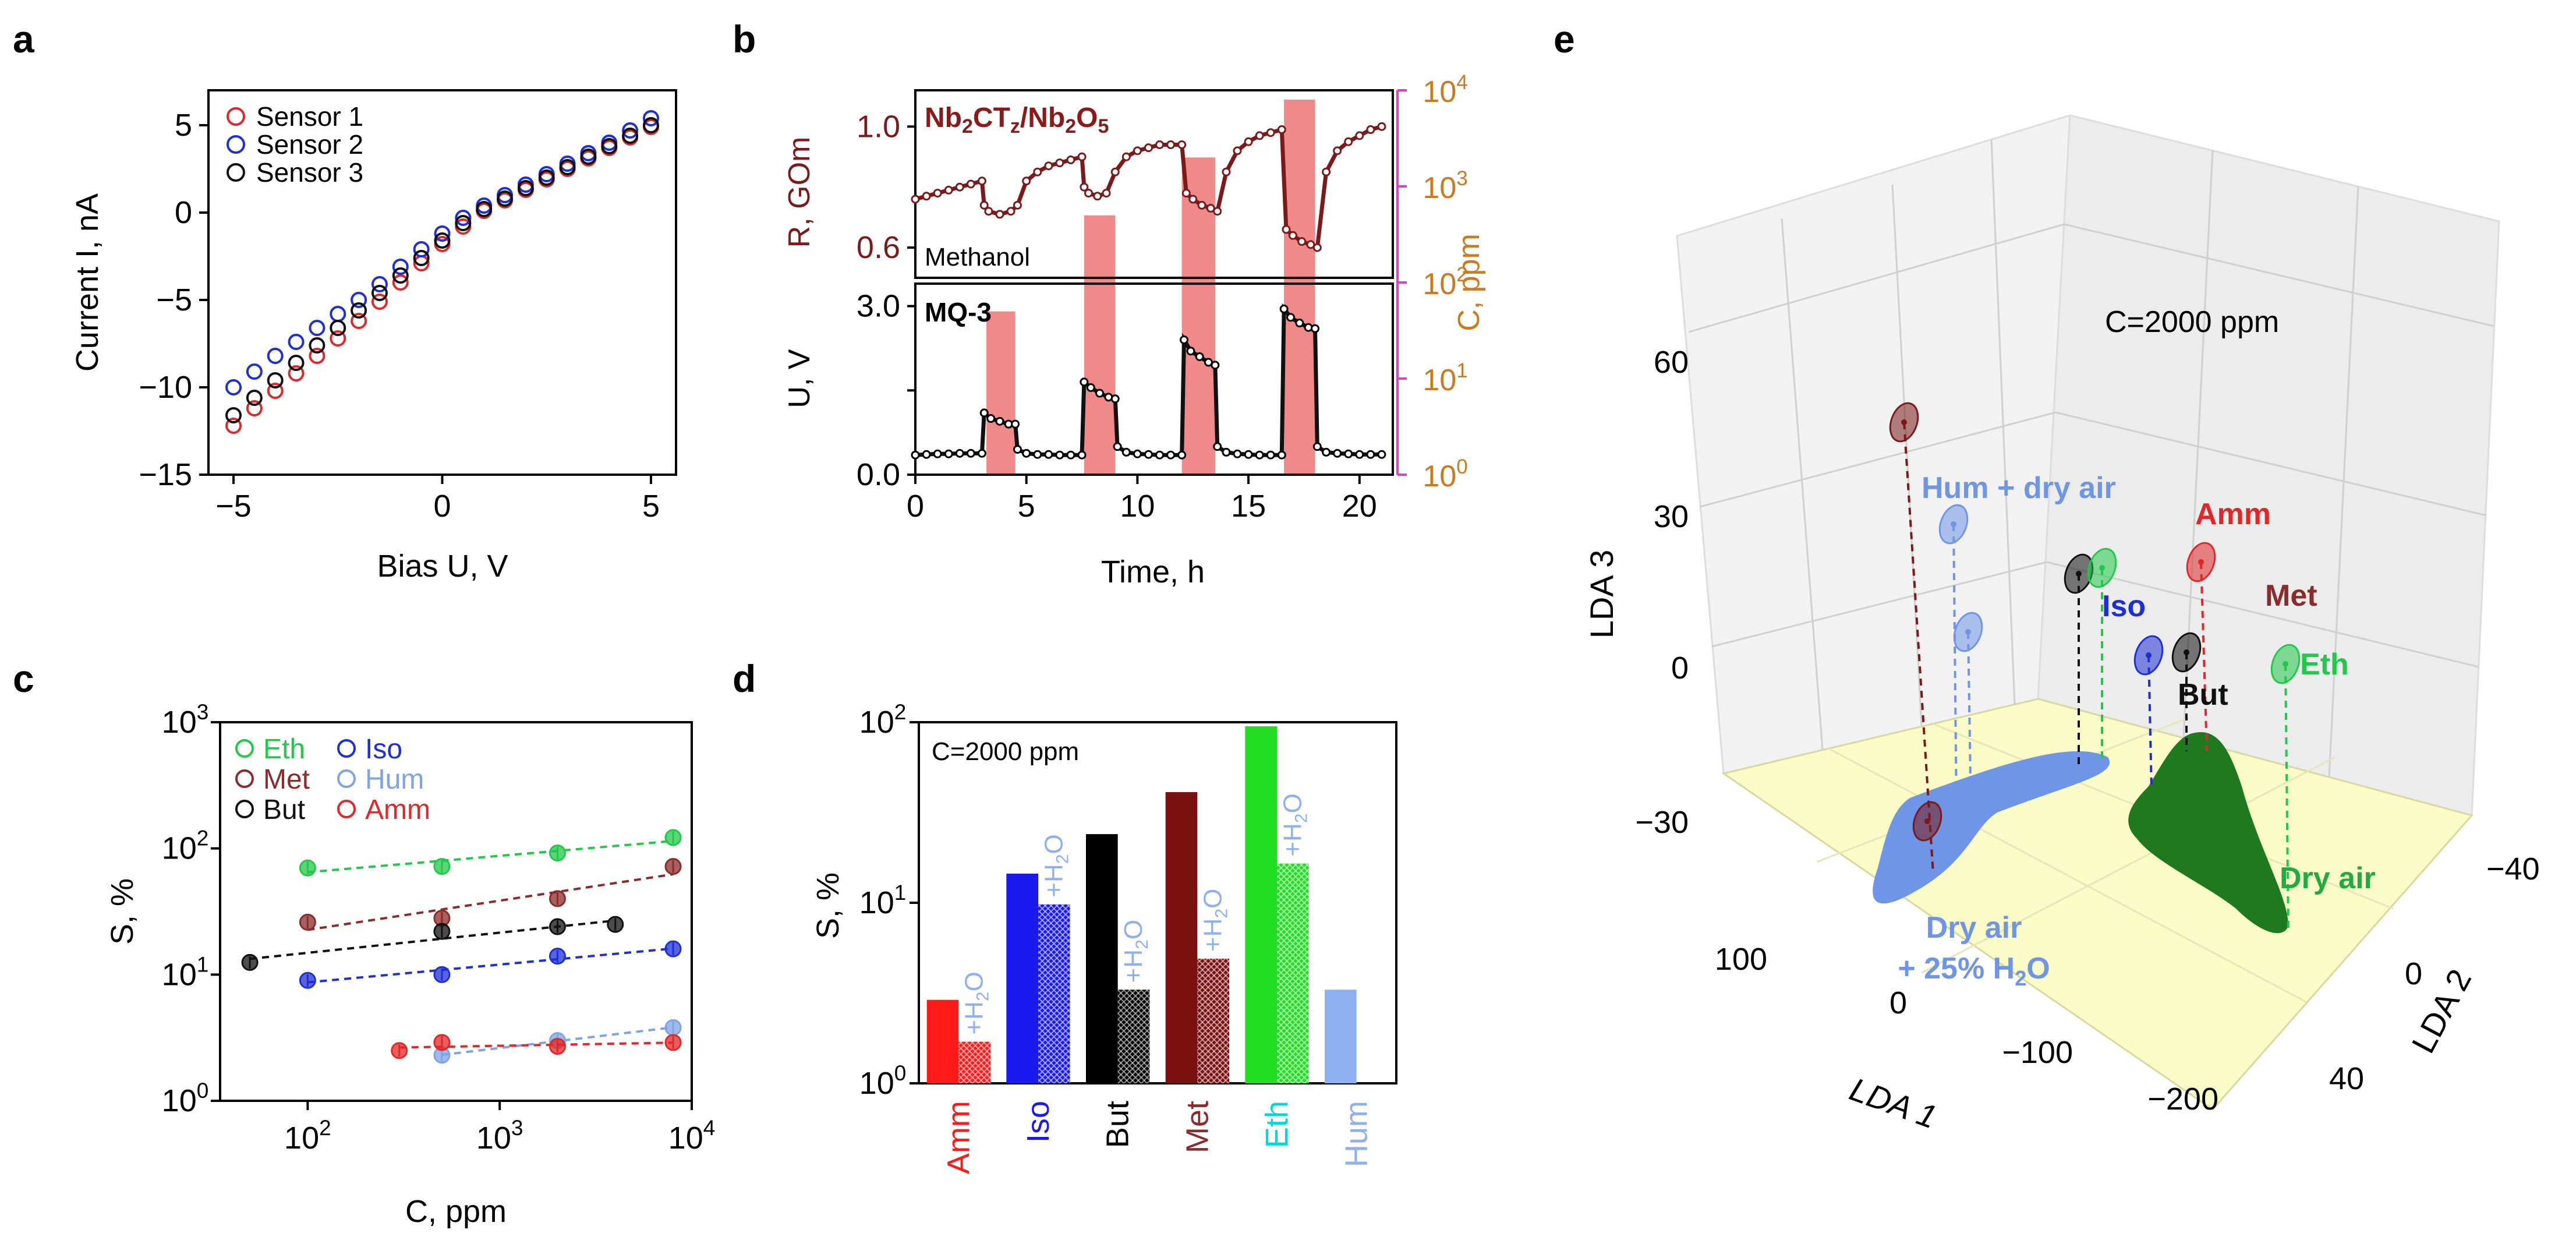 Image resolution: width=2576 pixels, height=1240 pixels. Describe the element at coordinates (1671, 363) in the screenshot. I see `e-zticks: 60` at that location.